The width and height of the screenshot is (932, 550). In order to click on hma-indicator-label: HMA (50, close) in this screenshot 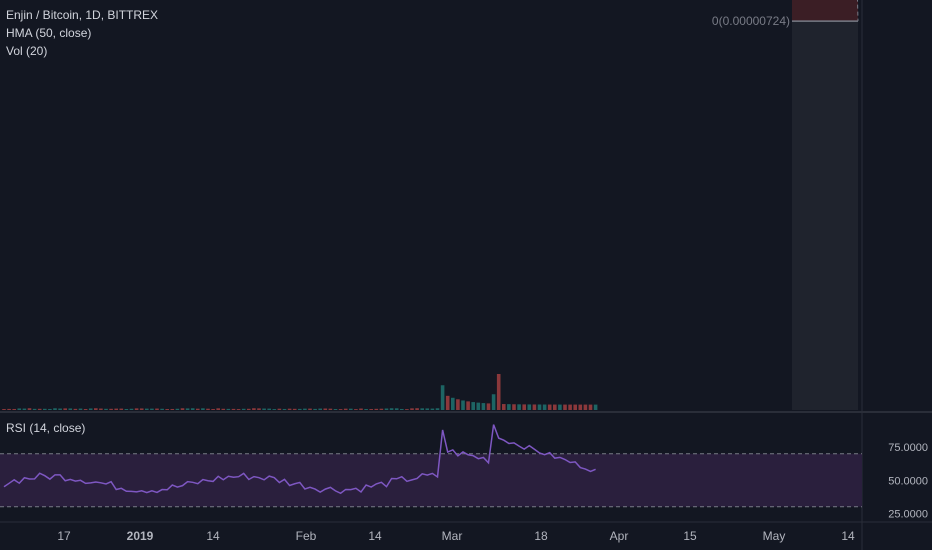, I will do `click(49, 33)`.